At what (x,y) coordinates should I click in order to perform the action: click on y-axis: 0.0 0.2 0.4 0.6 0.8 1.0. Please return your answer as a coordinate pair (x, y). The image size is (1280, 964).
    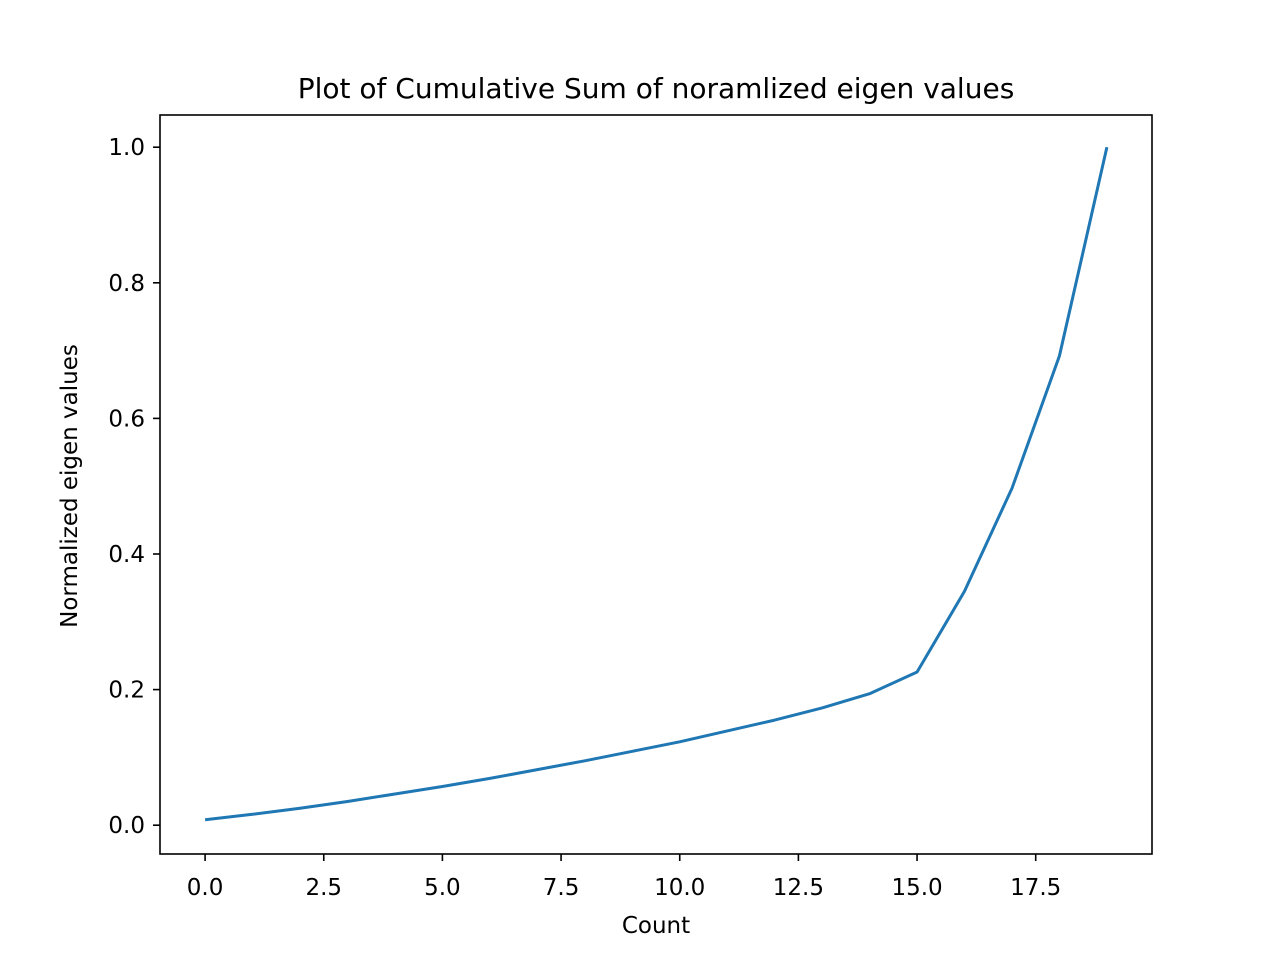
    Looking at the image, I should click on (134, 487).